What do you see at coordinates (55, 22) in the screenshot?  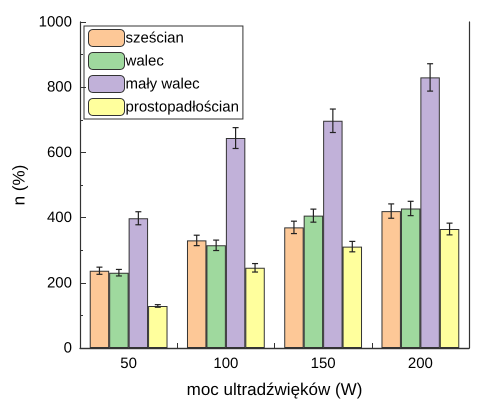 I see `y-tick-label: 1000` at bounding box center [55, 22].